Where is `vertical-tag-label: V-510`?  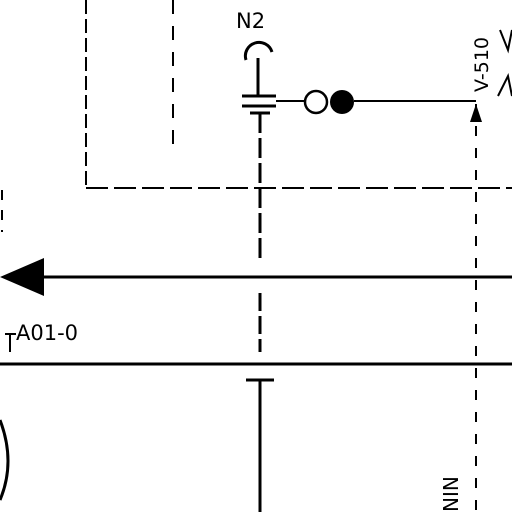 vertical-tag-label: V-510 is located at coordinates (482, 64).